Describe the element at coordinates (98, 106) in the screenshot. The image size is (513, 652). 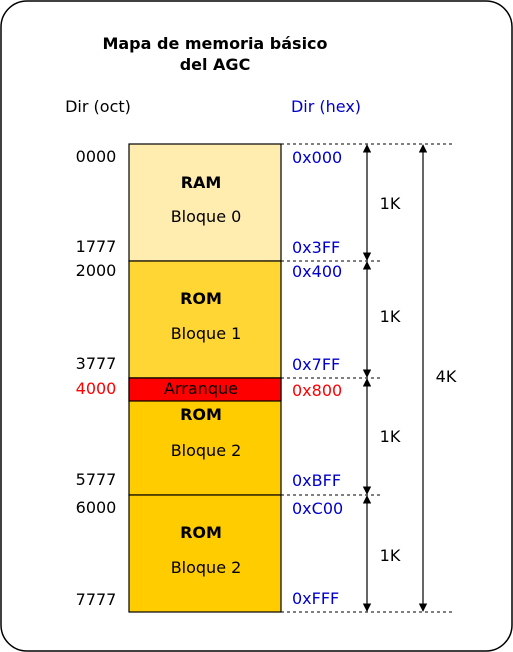
I see `header-oct: Dir (oct)` at that location.